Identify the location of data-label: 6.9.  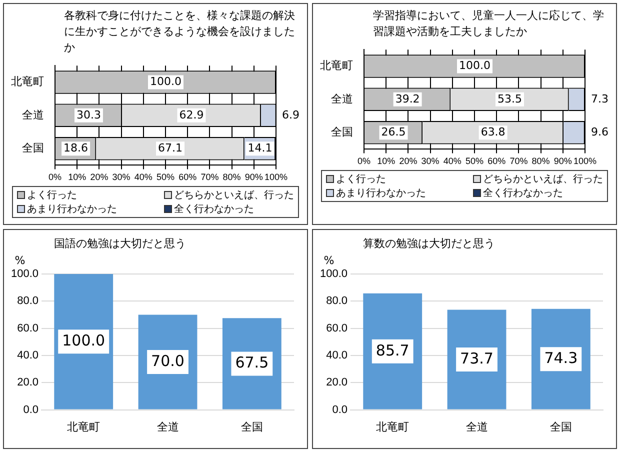
(291, 115).